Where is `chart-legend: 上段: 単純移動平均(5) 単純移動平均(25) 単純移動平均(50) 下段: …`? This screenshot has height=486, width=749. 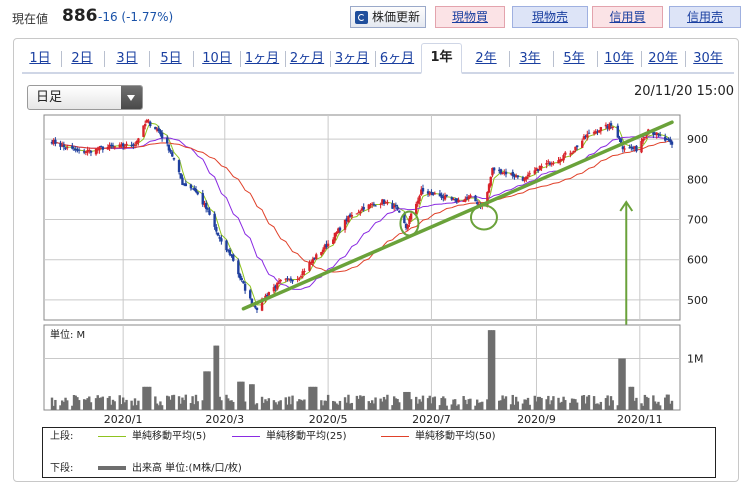
chart-legend: 上段: 単純移動平均(5) 単純移動平均(25) 単純移動平均(50) 下段: … is located at coordinates (379, 452).